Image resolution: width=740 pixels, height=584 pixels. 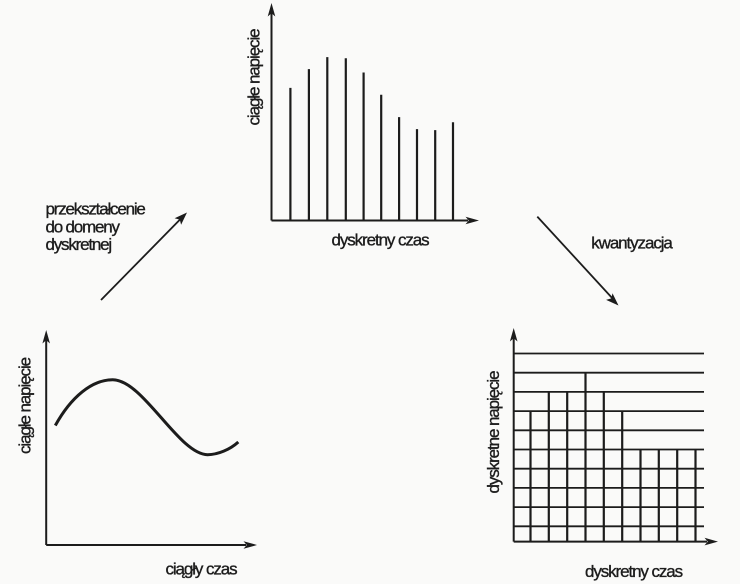 What do you see at coordinates (96, 209) in the screenshot?
I see `svg-text: przekształcenie` at bounding box center [96, 209].